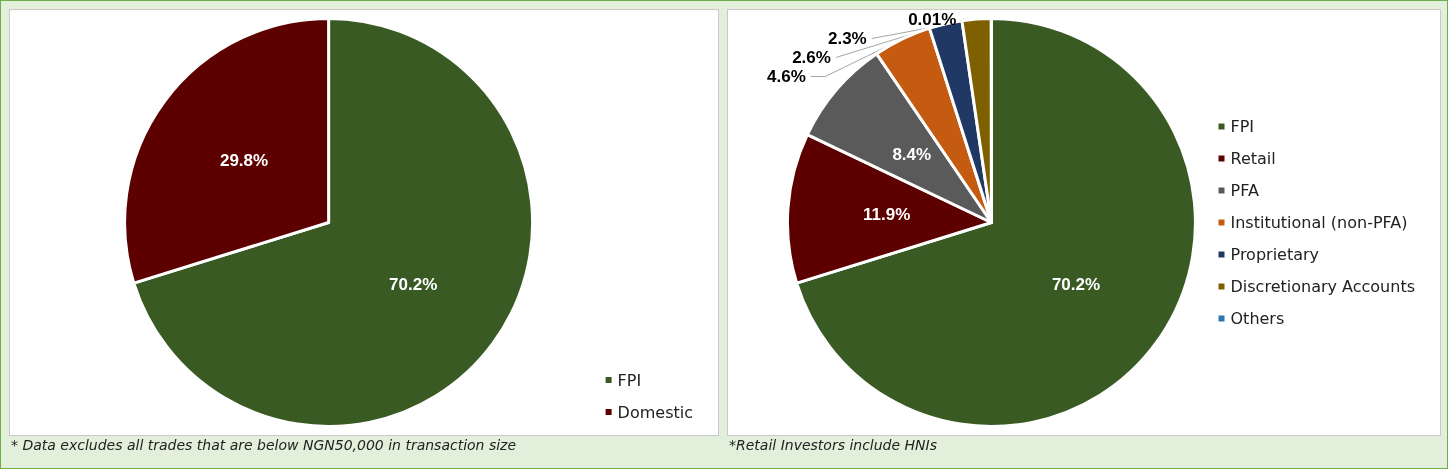 The width and height of the screenshot is (1448, 469). I want to click on legend-label: Discretionary Accounts, so click(1323, 286).